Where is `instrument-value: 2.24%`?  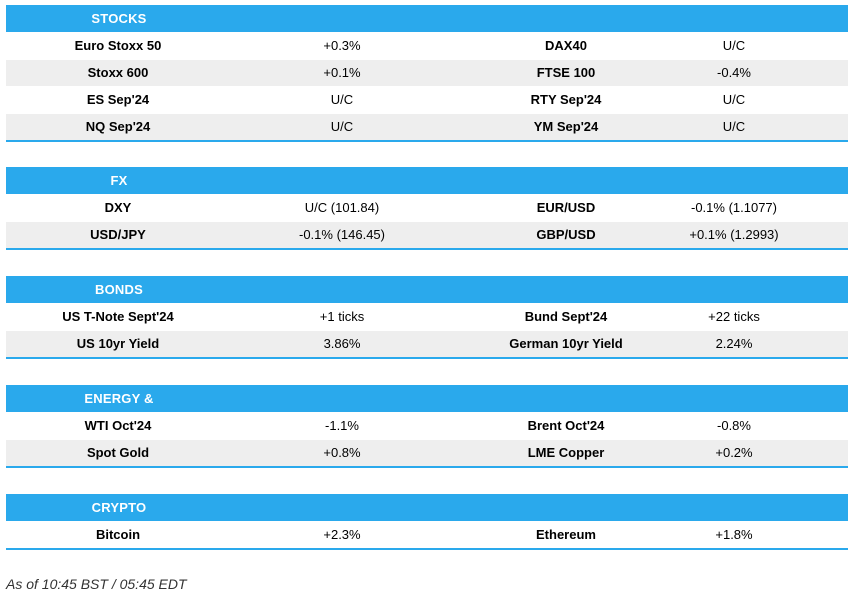
instrument-value: 2.24% is located at coordinates (734, 343).